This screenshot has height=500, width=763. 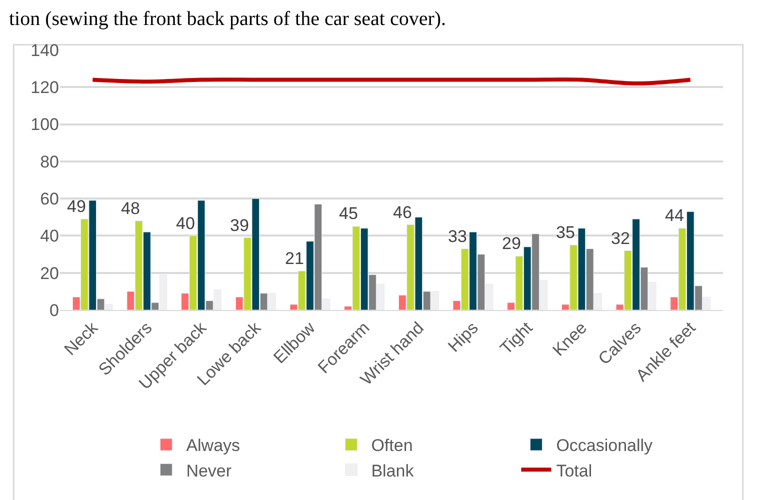 I want to click on y-tick-label: 100, so click(x=44, y=124).